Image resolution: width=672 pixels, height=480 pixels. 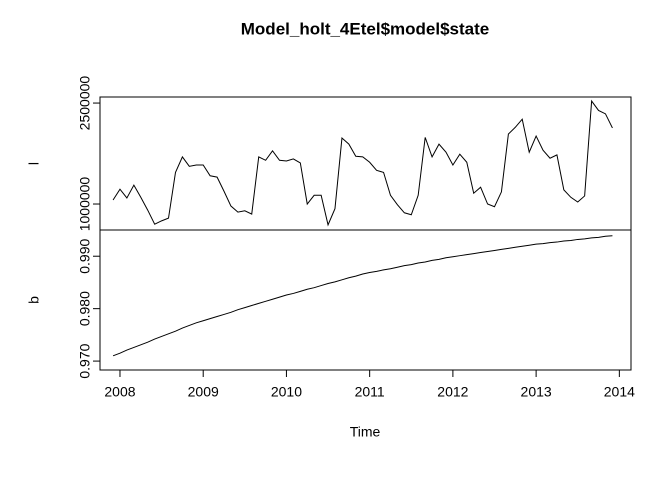 What do you see at coordinates (619, 392) in the screenshot?
I see `x-tick-label: 2014` at bounding box center [619, 392].